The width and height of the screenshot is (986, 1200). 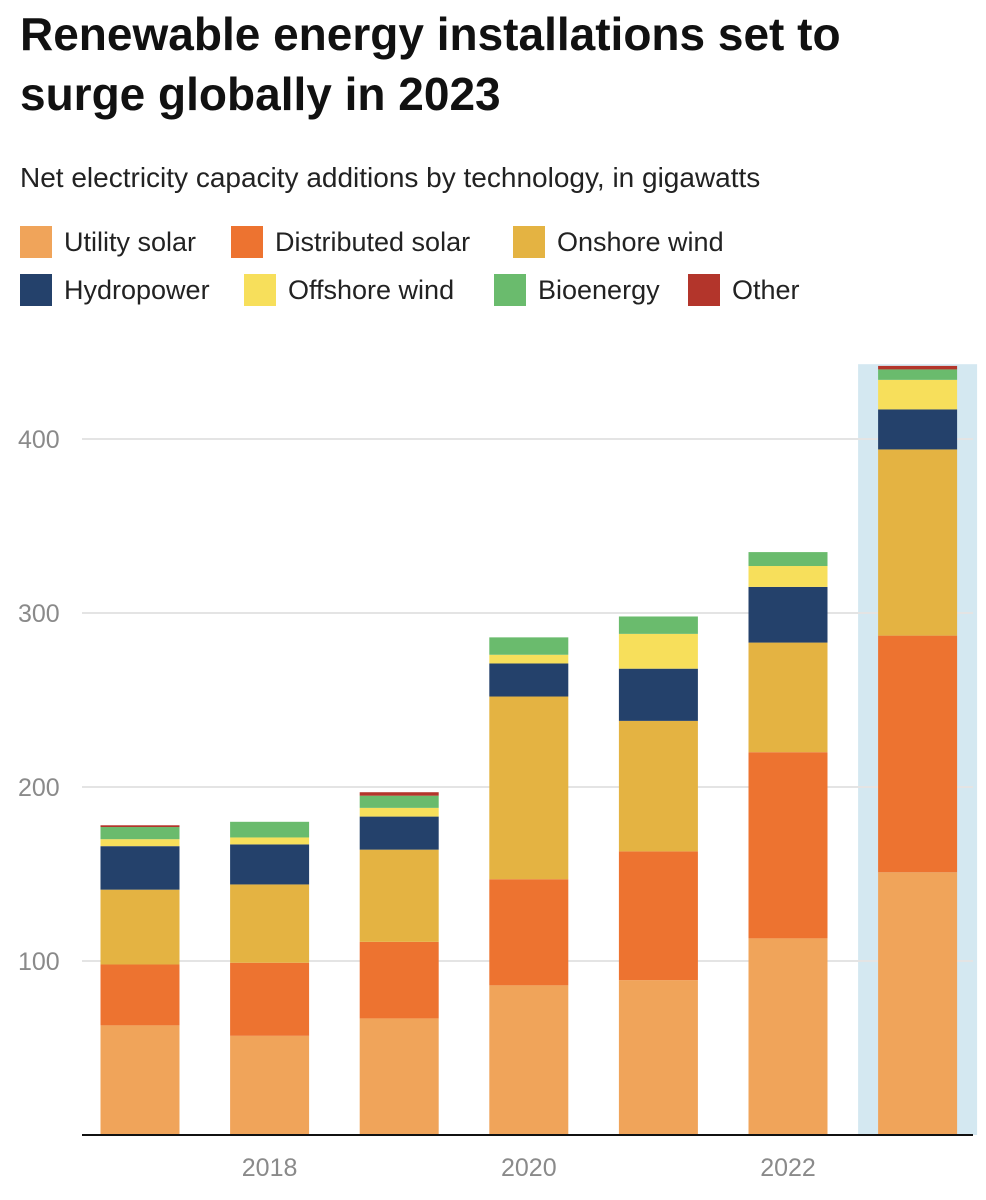 What do you see at coordinates (640, 241) in the screenshot?
I see `legend-label: Onshore wind` at bounding box center [640, 241].